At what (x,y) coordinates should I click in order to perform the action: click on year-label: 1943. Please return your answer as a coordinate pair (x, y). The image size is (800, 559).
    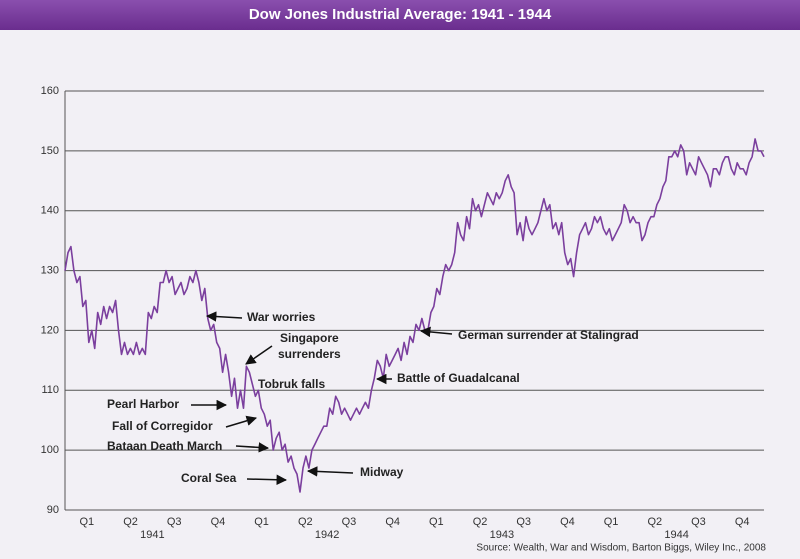
    Looking at the image, I should click on (502, 535).